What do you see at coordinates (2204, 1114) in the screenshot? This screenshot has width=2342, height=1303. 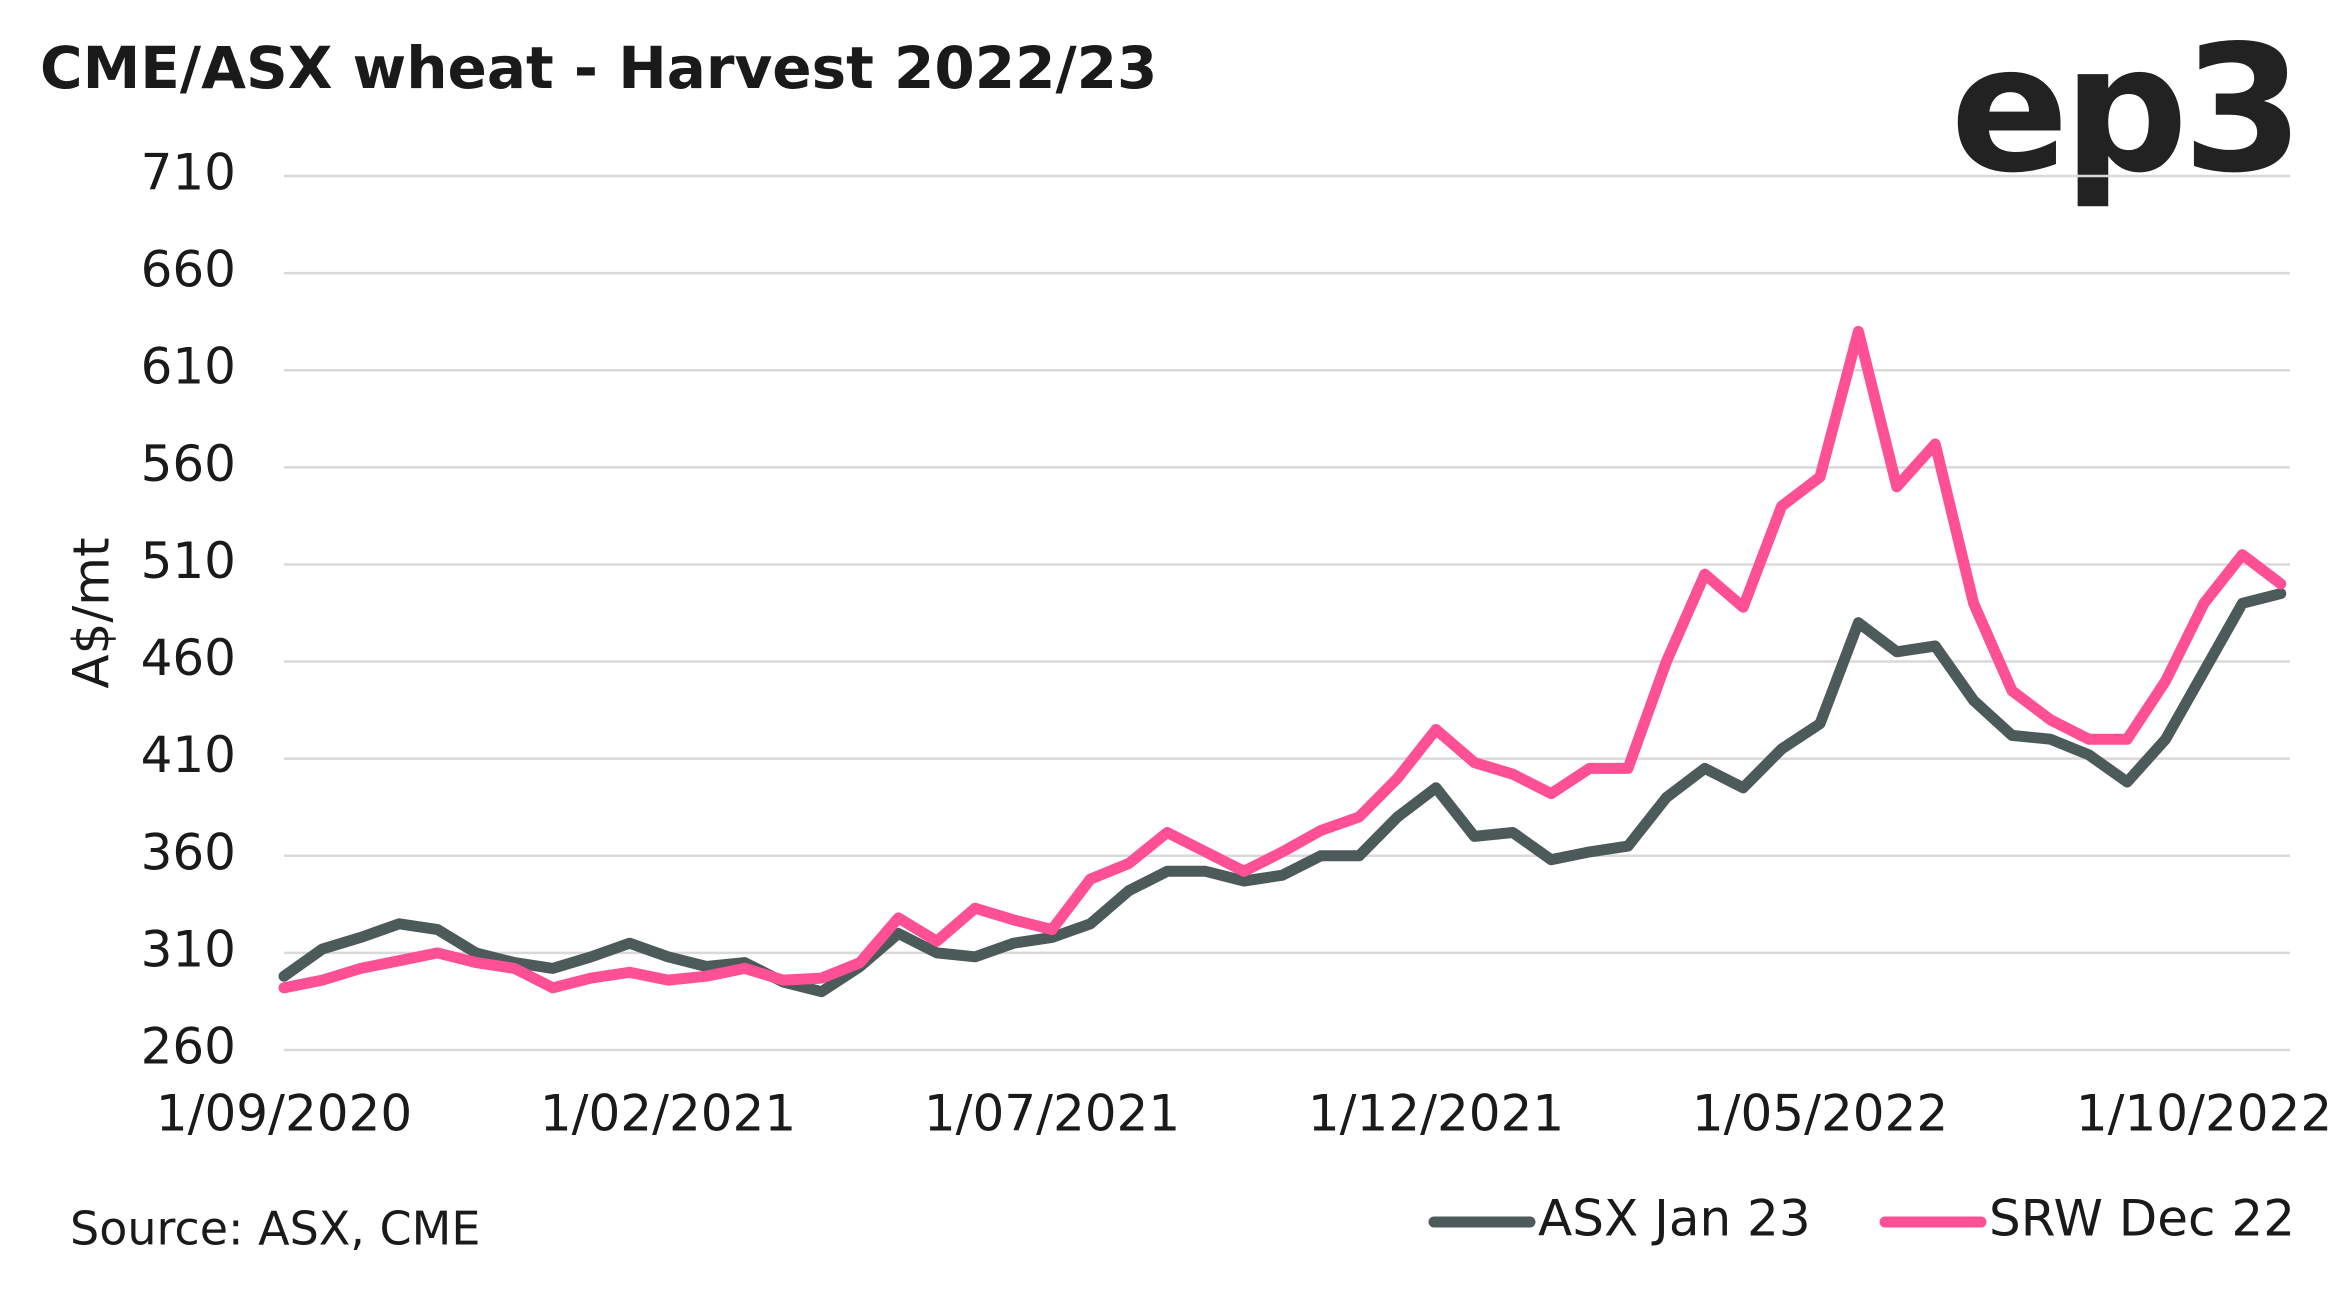 I see `x-tick-label: 1/10/2022` at bounding box center [2204, 1114].